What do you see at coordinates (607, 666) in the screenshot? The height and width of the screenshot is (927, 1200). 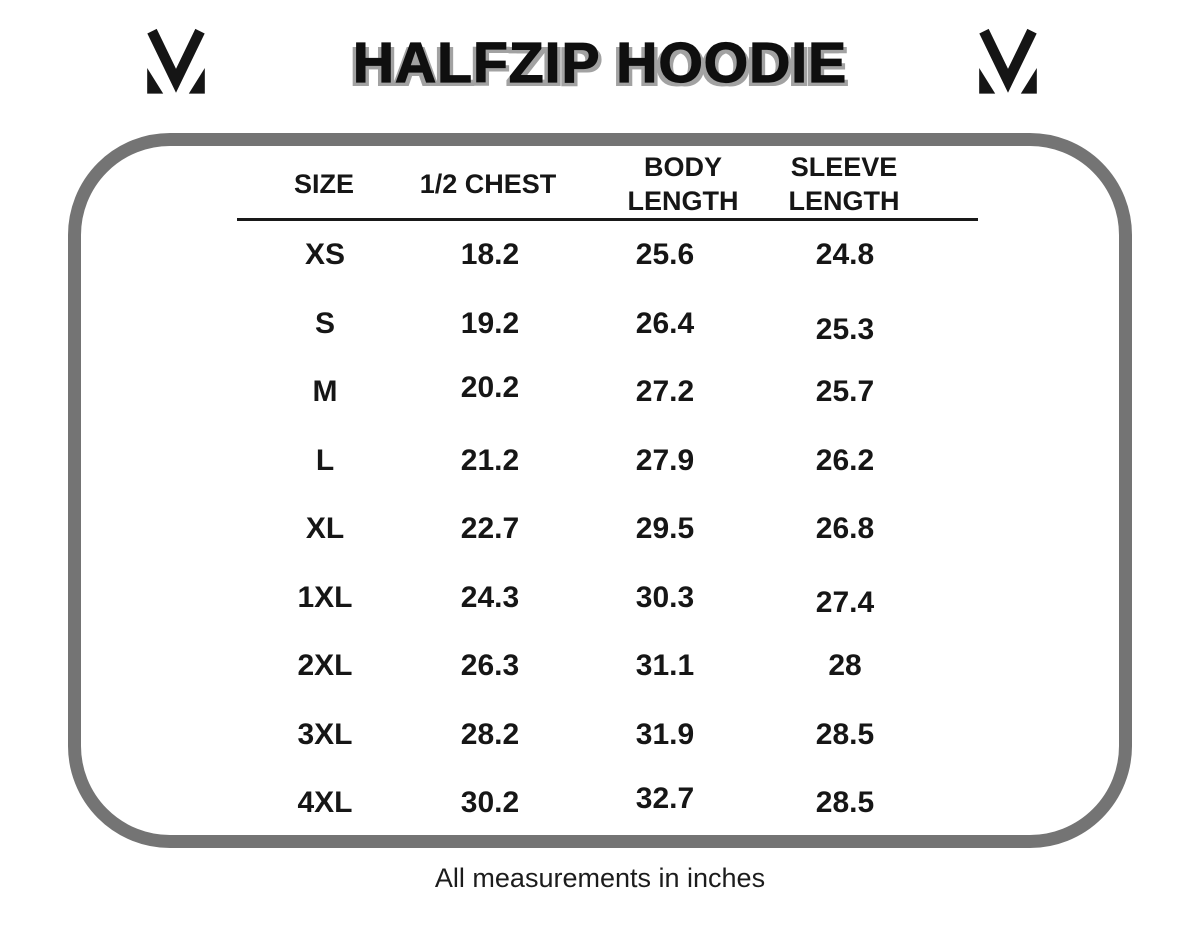 I see `table-row: 2XL 26.3 31.1 28` at bounding box center [607, 666].